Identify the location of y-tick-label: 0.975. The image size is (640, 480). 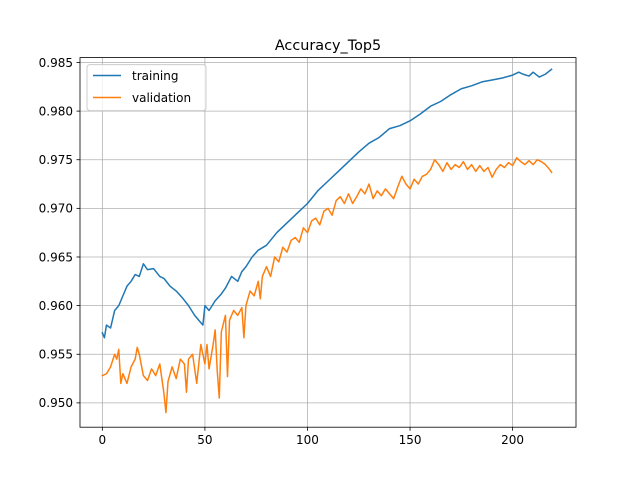
(56, 160).